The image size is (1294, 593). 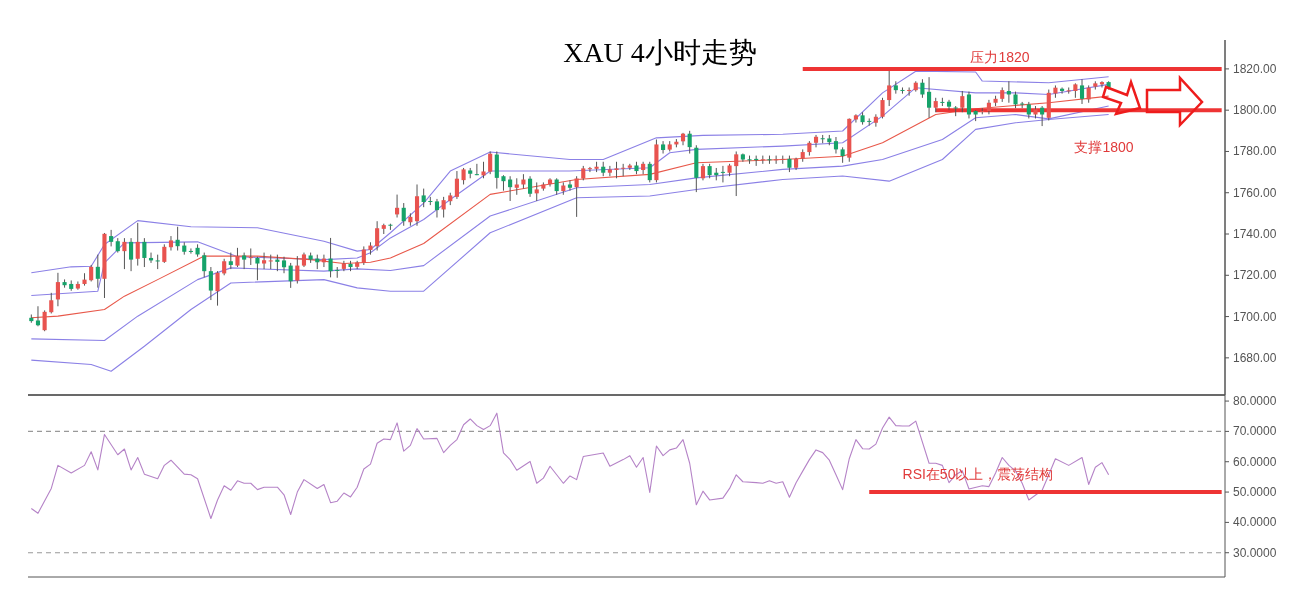 What do you see at coordinates (1000, 57) in the screenshot?
I see `annotation: 压力1820` at bounding box center [1000, 57].